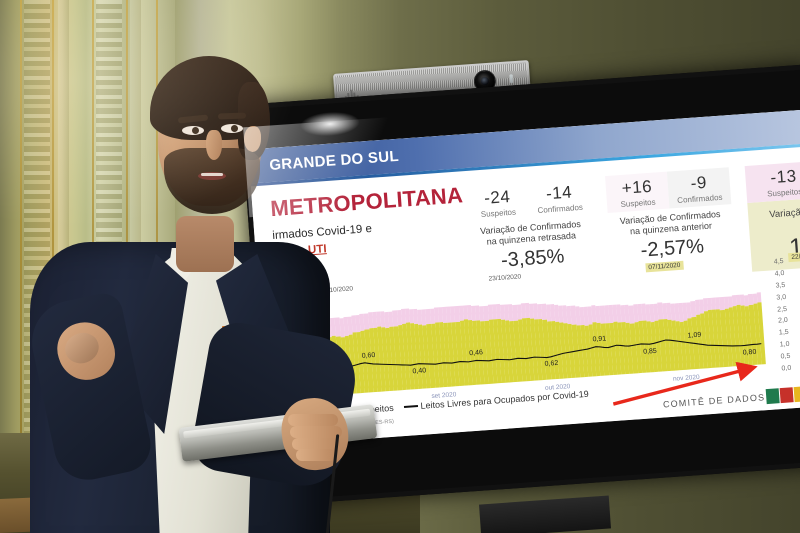  Describe the element at coordinates (784, 345) in the screenshot. I see `y-axis-tick: 1,0` at that location.